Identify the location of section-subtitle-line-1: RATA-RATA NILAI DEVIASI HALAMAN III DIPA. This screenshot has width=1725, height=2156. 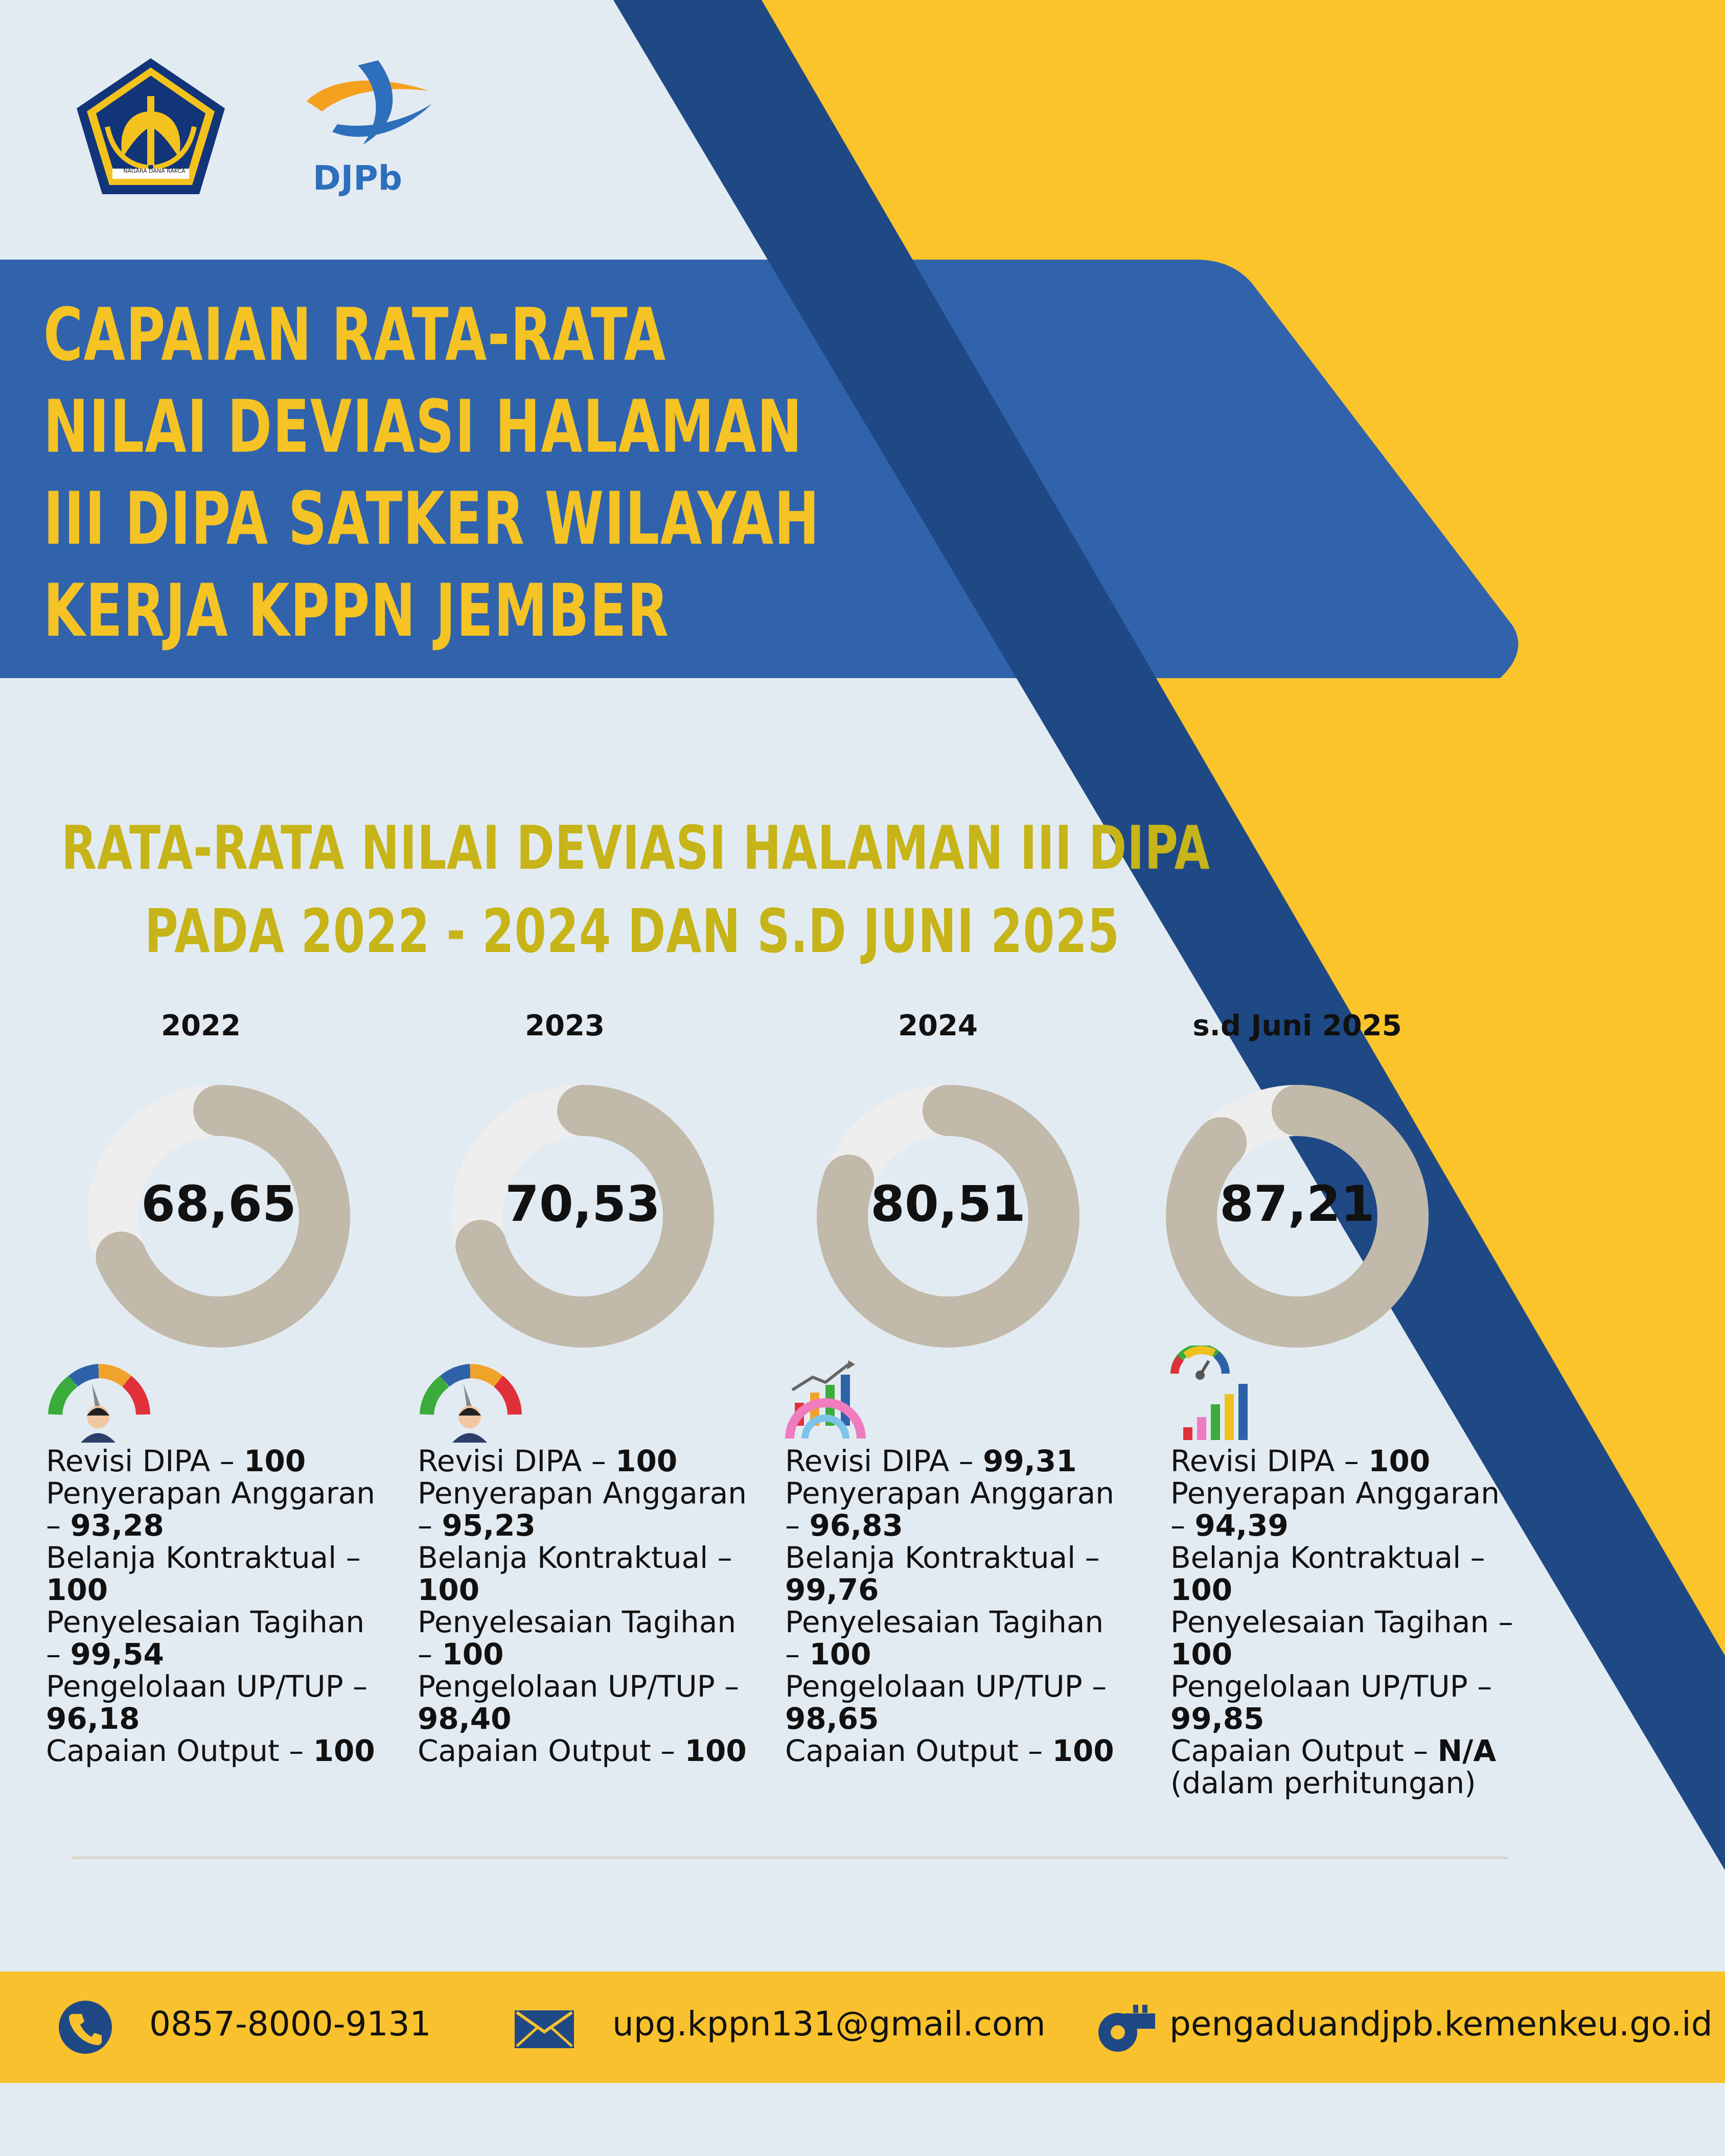
(635, 848).